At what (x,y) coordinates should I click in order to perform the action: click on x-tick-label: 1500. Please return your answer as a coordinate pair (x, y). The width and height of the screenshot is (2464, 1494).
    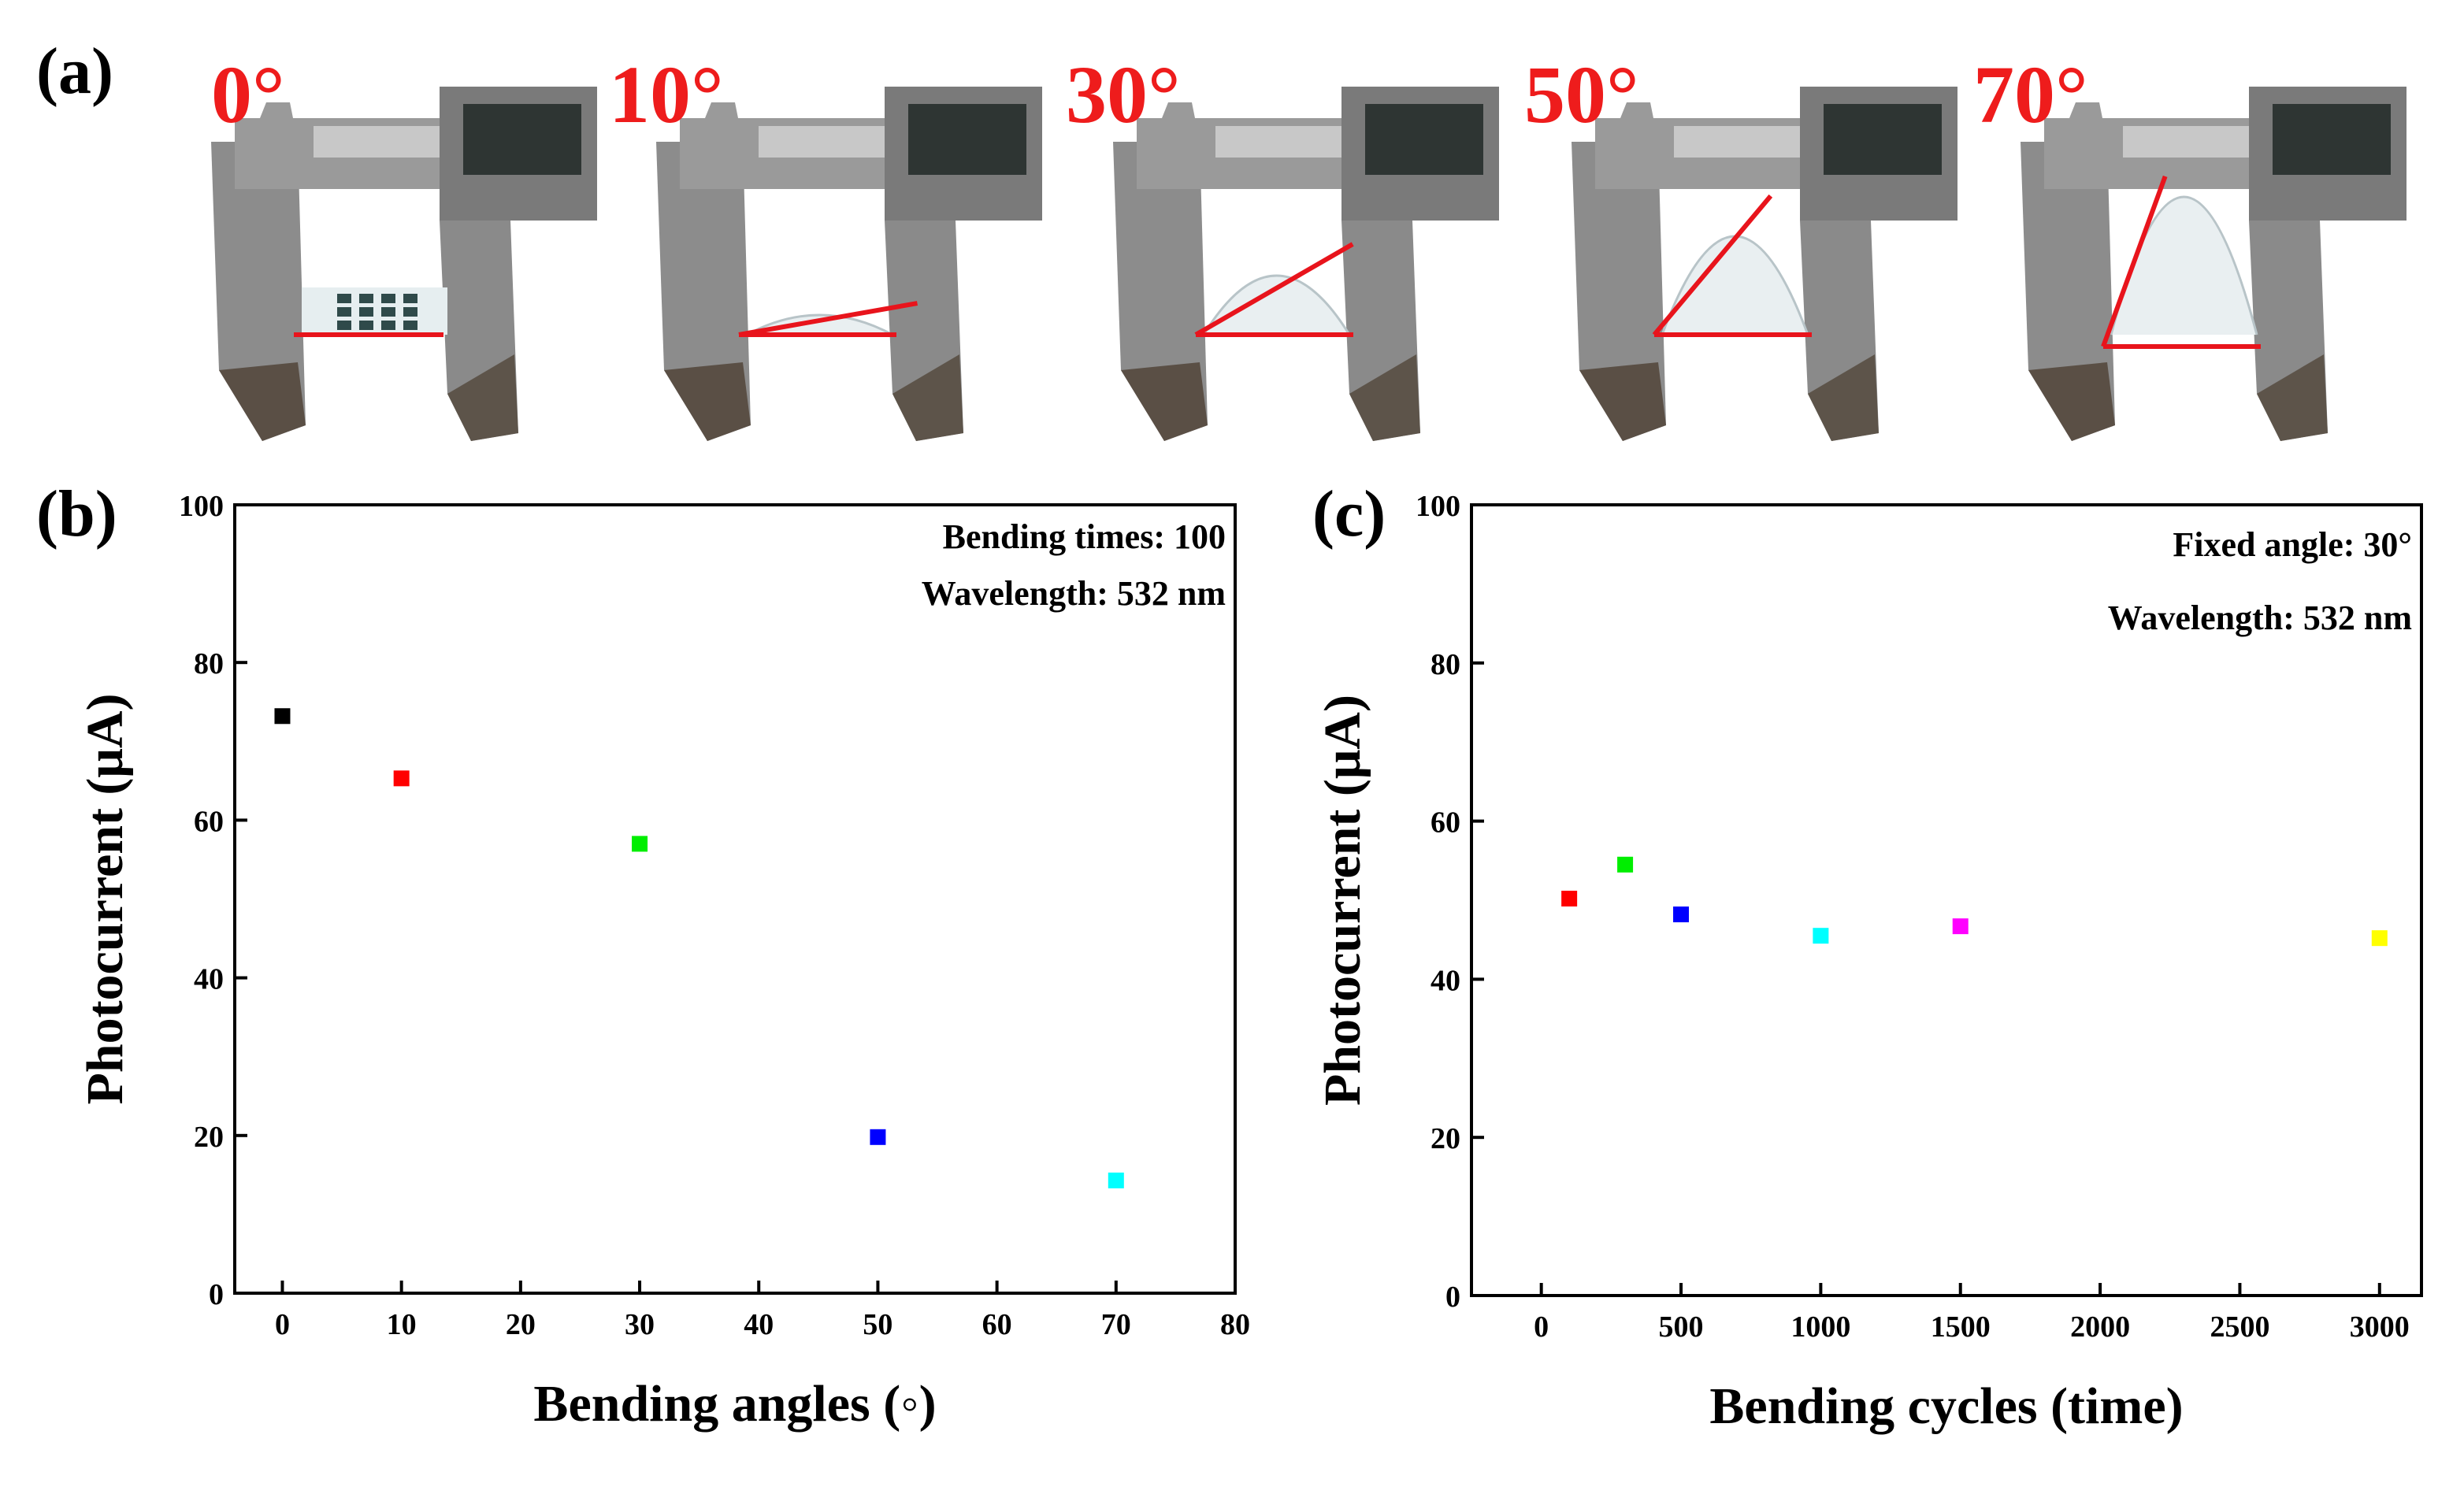
    Looking at the image, I should click on (1961, 1327).